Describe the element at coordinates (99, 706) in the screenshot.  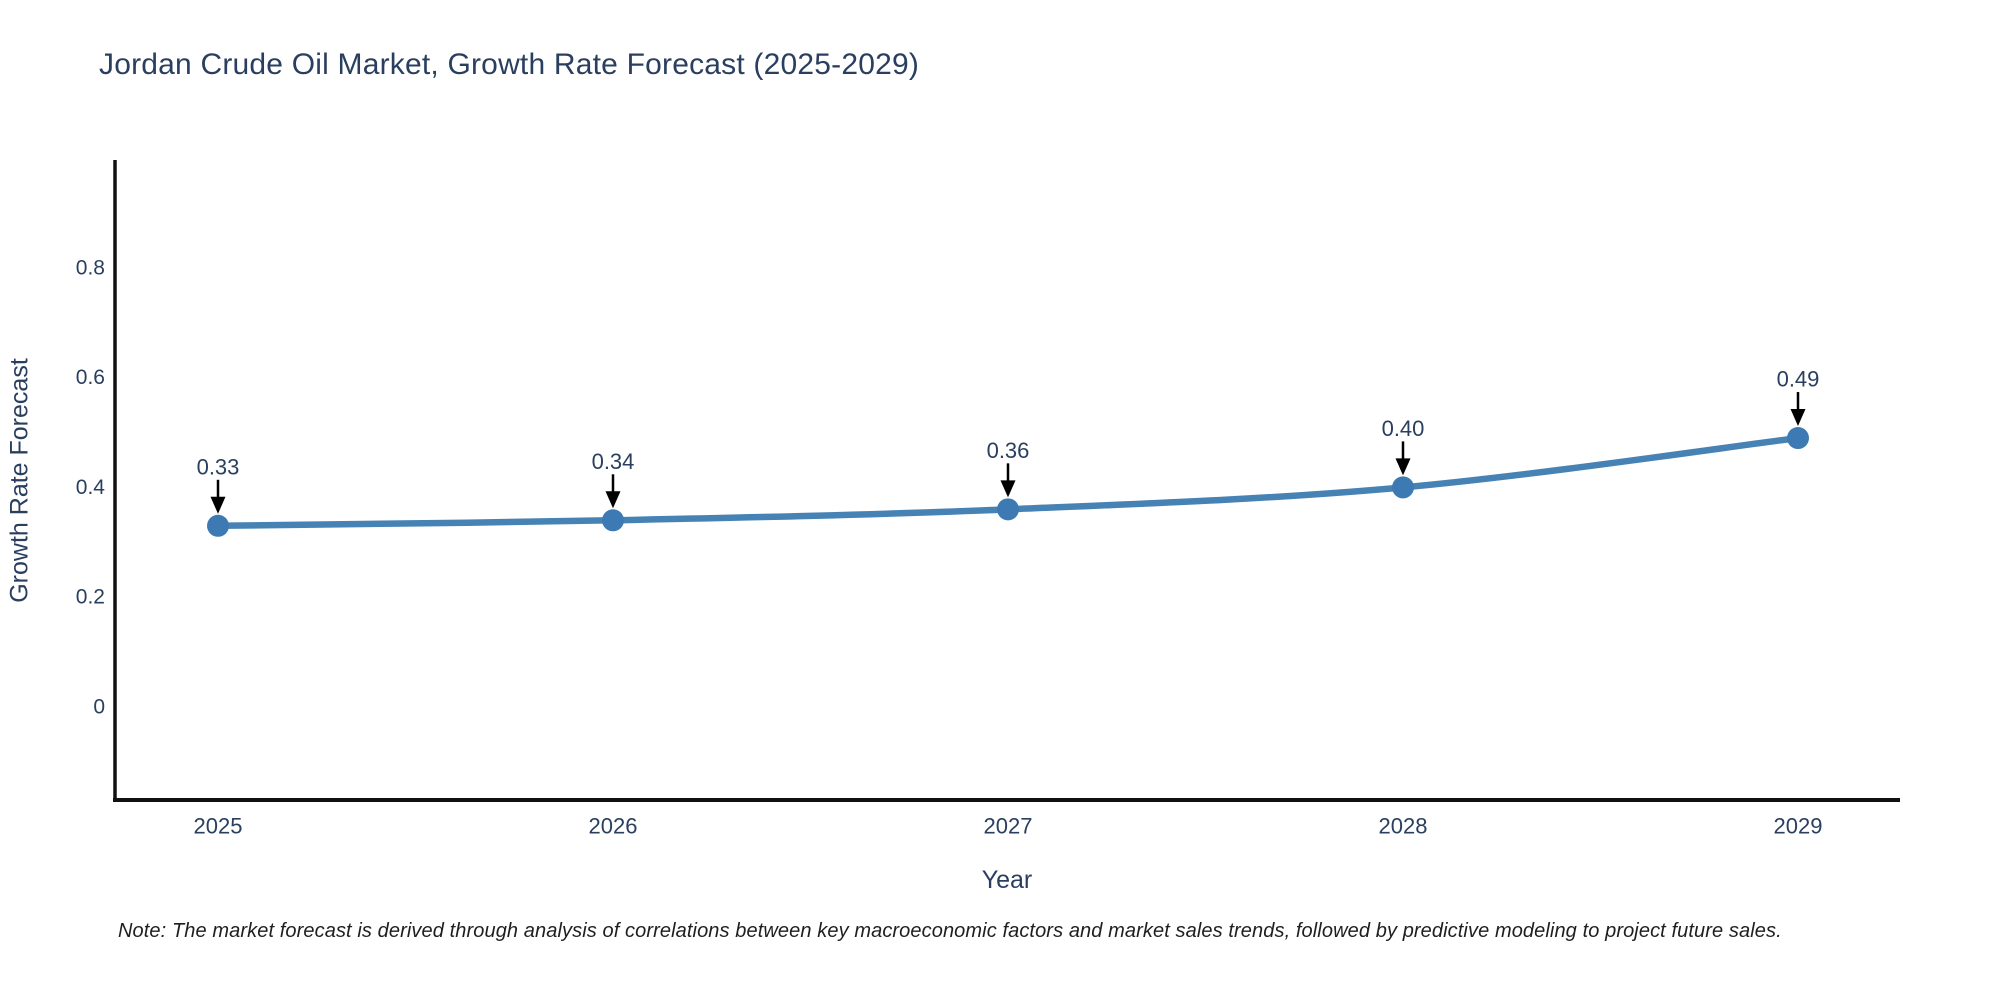
I see `y-tick-label: 0` at that location.